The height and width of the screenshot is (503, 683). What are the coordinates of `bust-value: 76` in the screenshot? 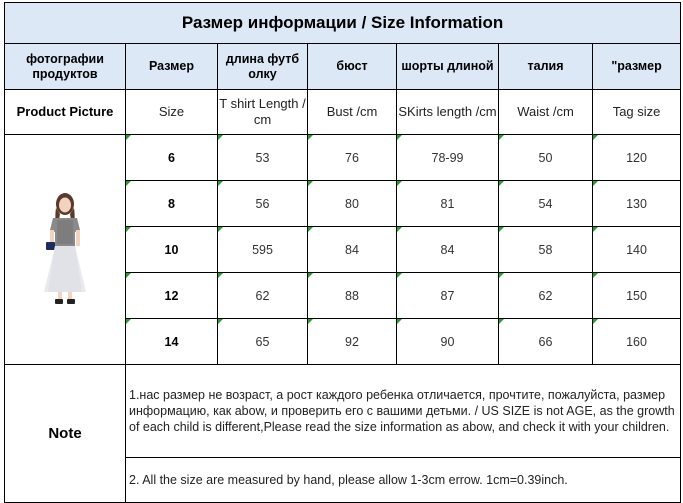 It's located at (352, 157).